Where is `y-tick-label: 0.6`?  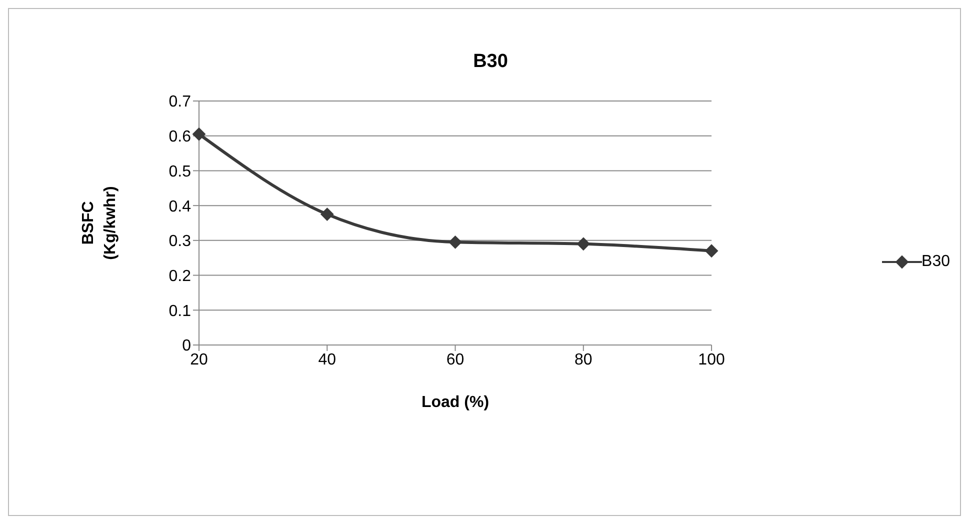
y-tick-label: 0.6 is located at coordinates (180, 137).